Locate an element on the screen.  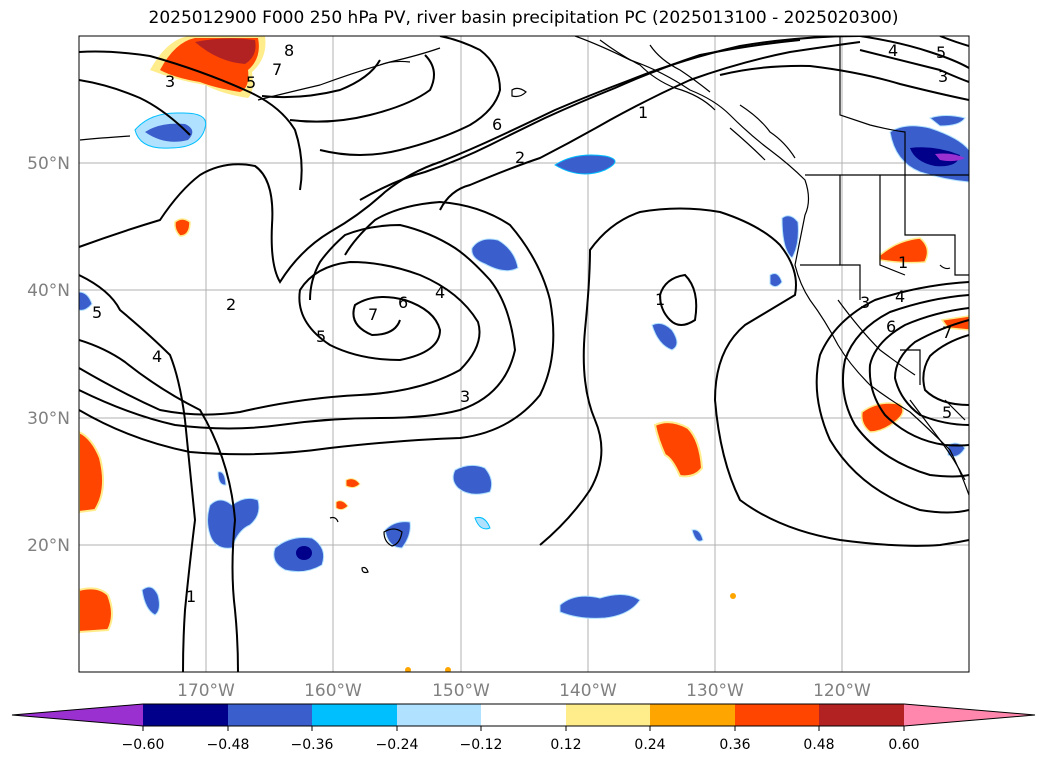
contour-label-7-coast: 7 is located at coordinates (947, 332).